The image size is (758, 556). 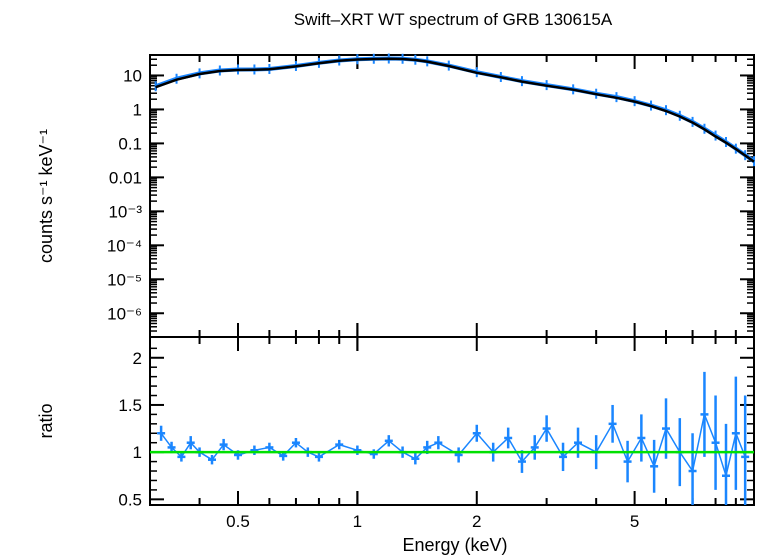 What do you see at coordinates (634, 521) in the screenshot?
I see `x-tick-label: 5` at bounding box center [634, 521].